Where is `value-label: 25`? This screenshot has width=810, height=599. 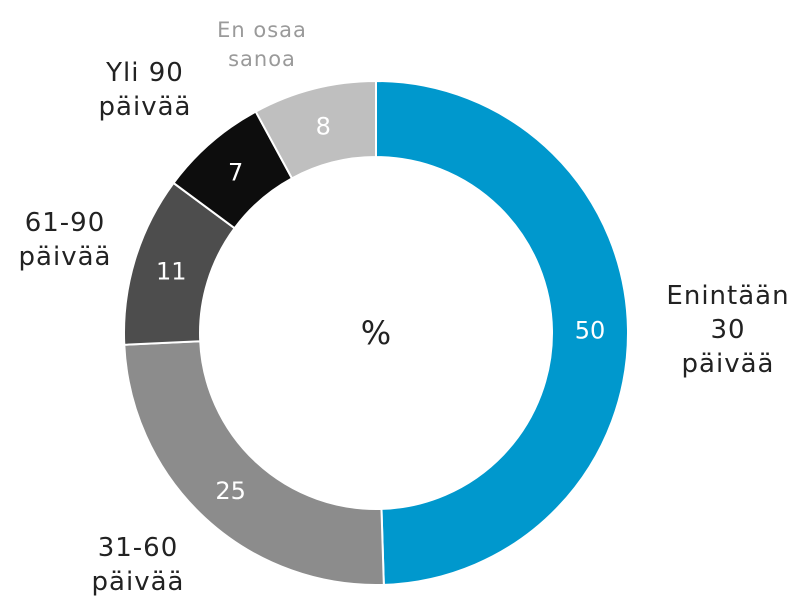 value-label: 25 is located at coordinates (230, 491).